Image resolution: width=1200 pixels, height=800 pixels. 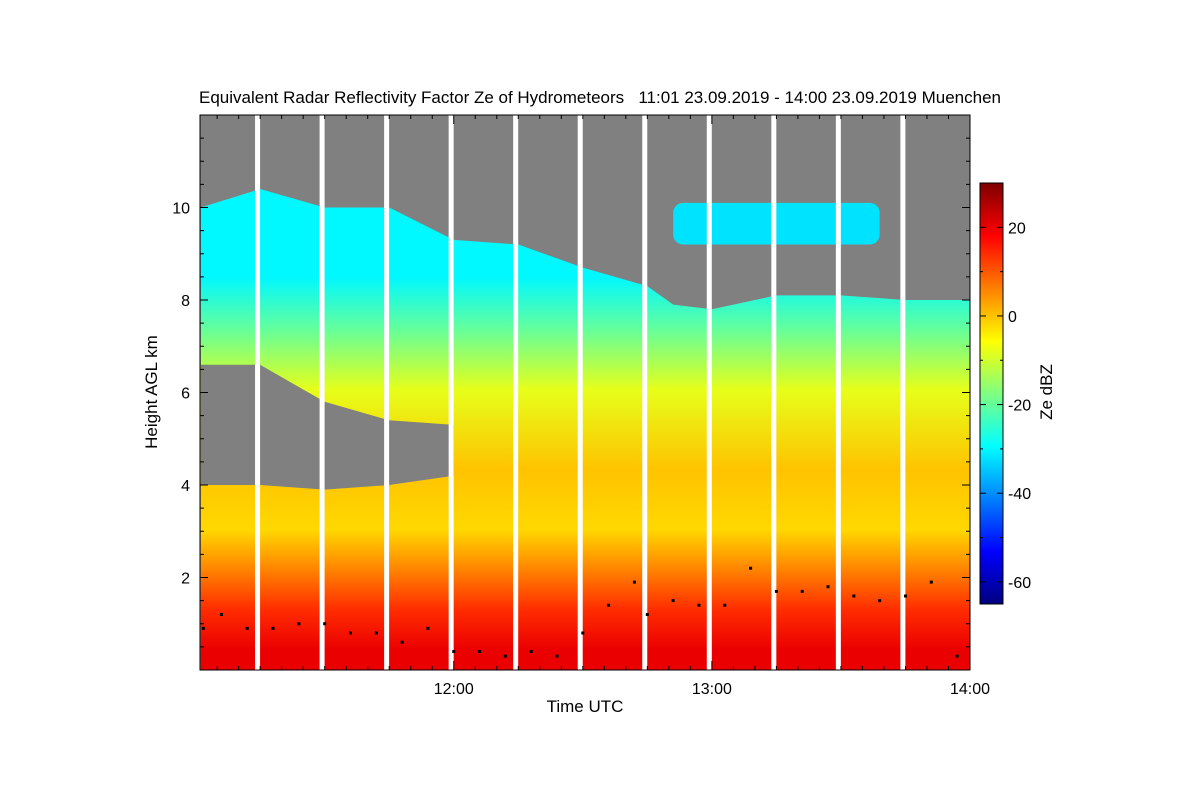 What do you see at coordinates (1019, 494) in the screenshot?
I see `colorbar-tick-label: -40` at bounding box center [1019, 494].